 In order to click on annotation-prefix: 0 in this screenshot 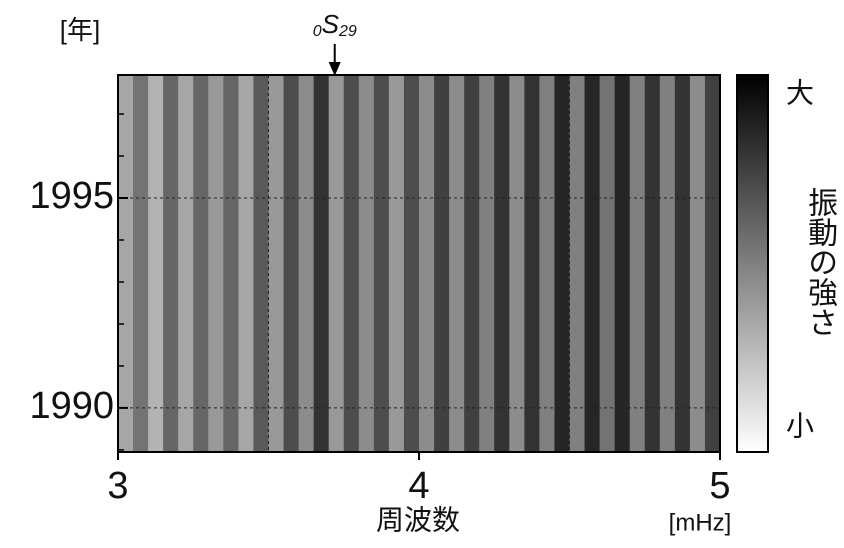, I will do `click(317, 31)`.